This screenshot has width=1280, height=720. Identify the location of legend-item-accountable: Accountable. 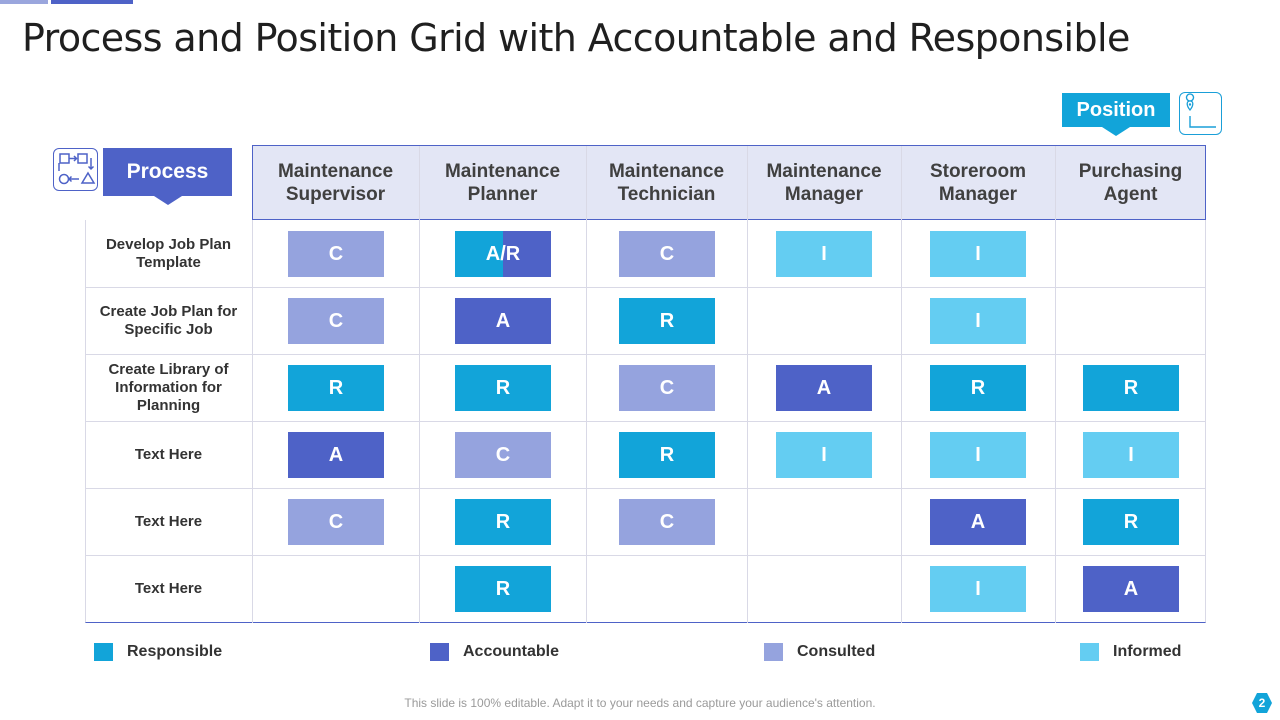
(494, 652).